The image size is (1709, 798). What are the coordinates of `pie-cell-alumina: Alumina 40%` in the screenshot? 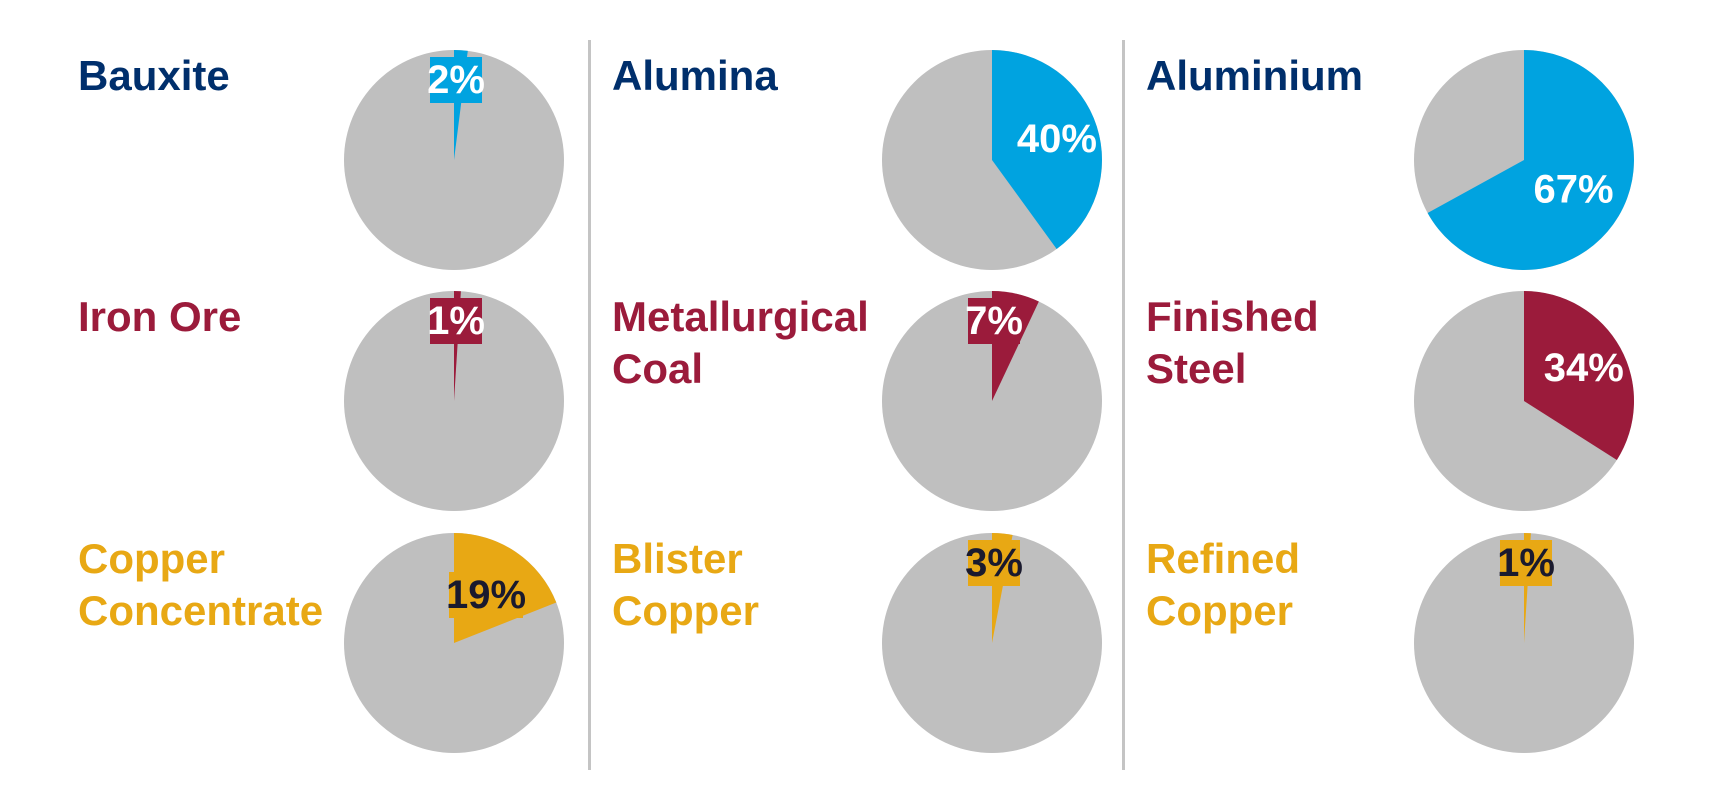 It's located at (882, 170).